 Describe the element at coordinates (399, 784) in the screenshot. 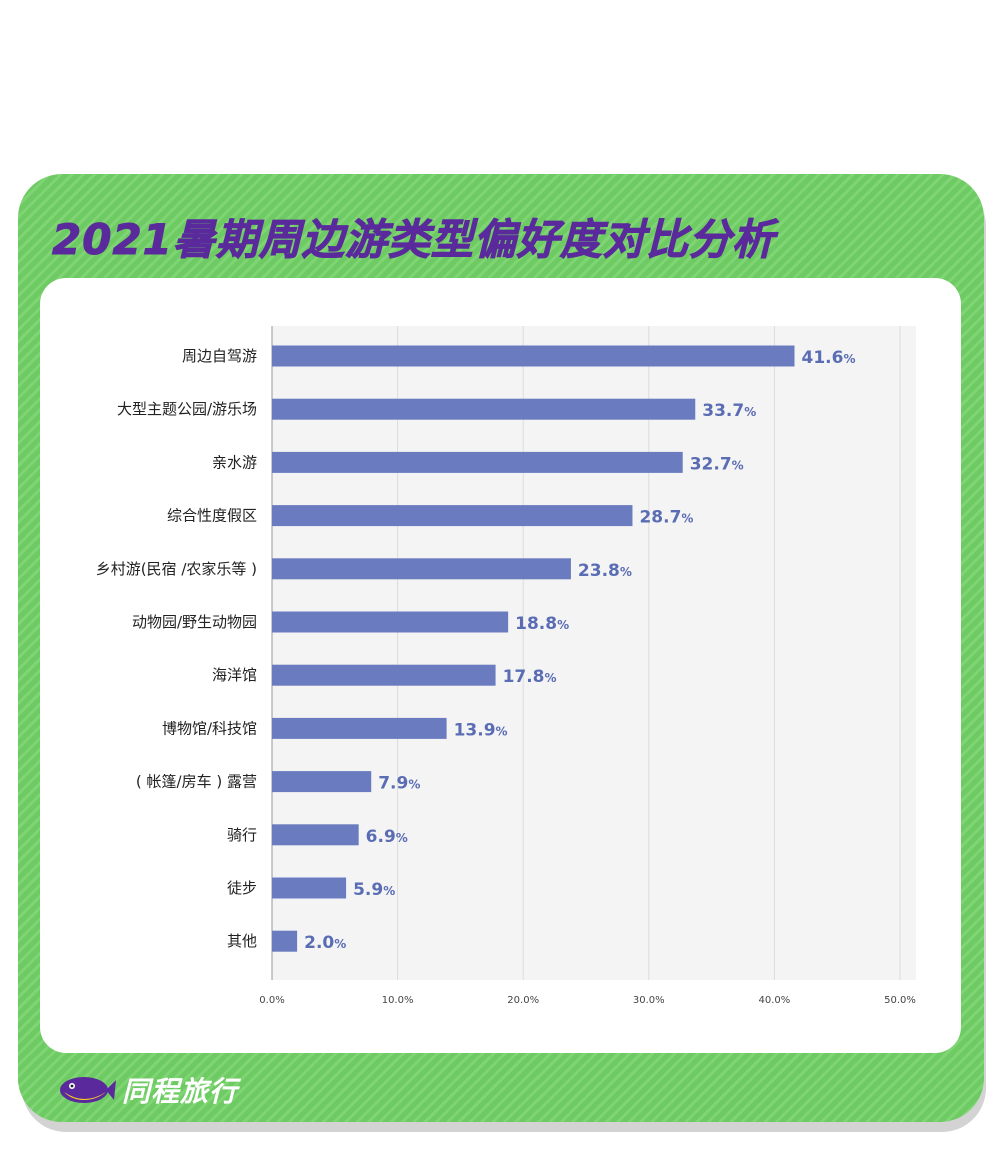

I see `value-label: 7.9%` at that location.